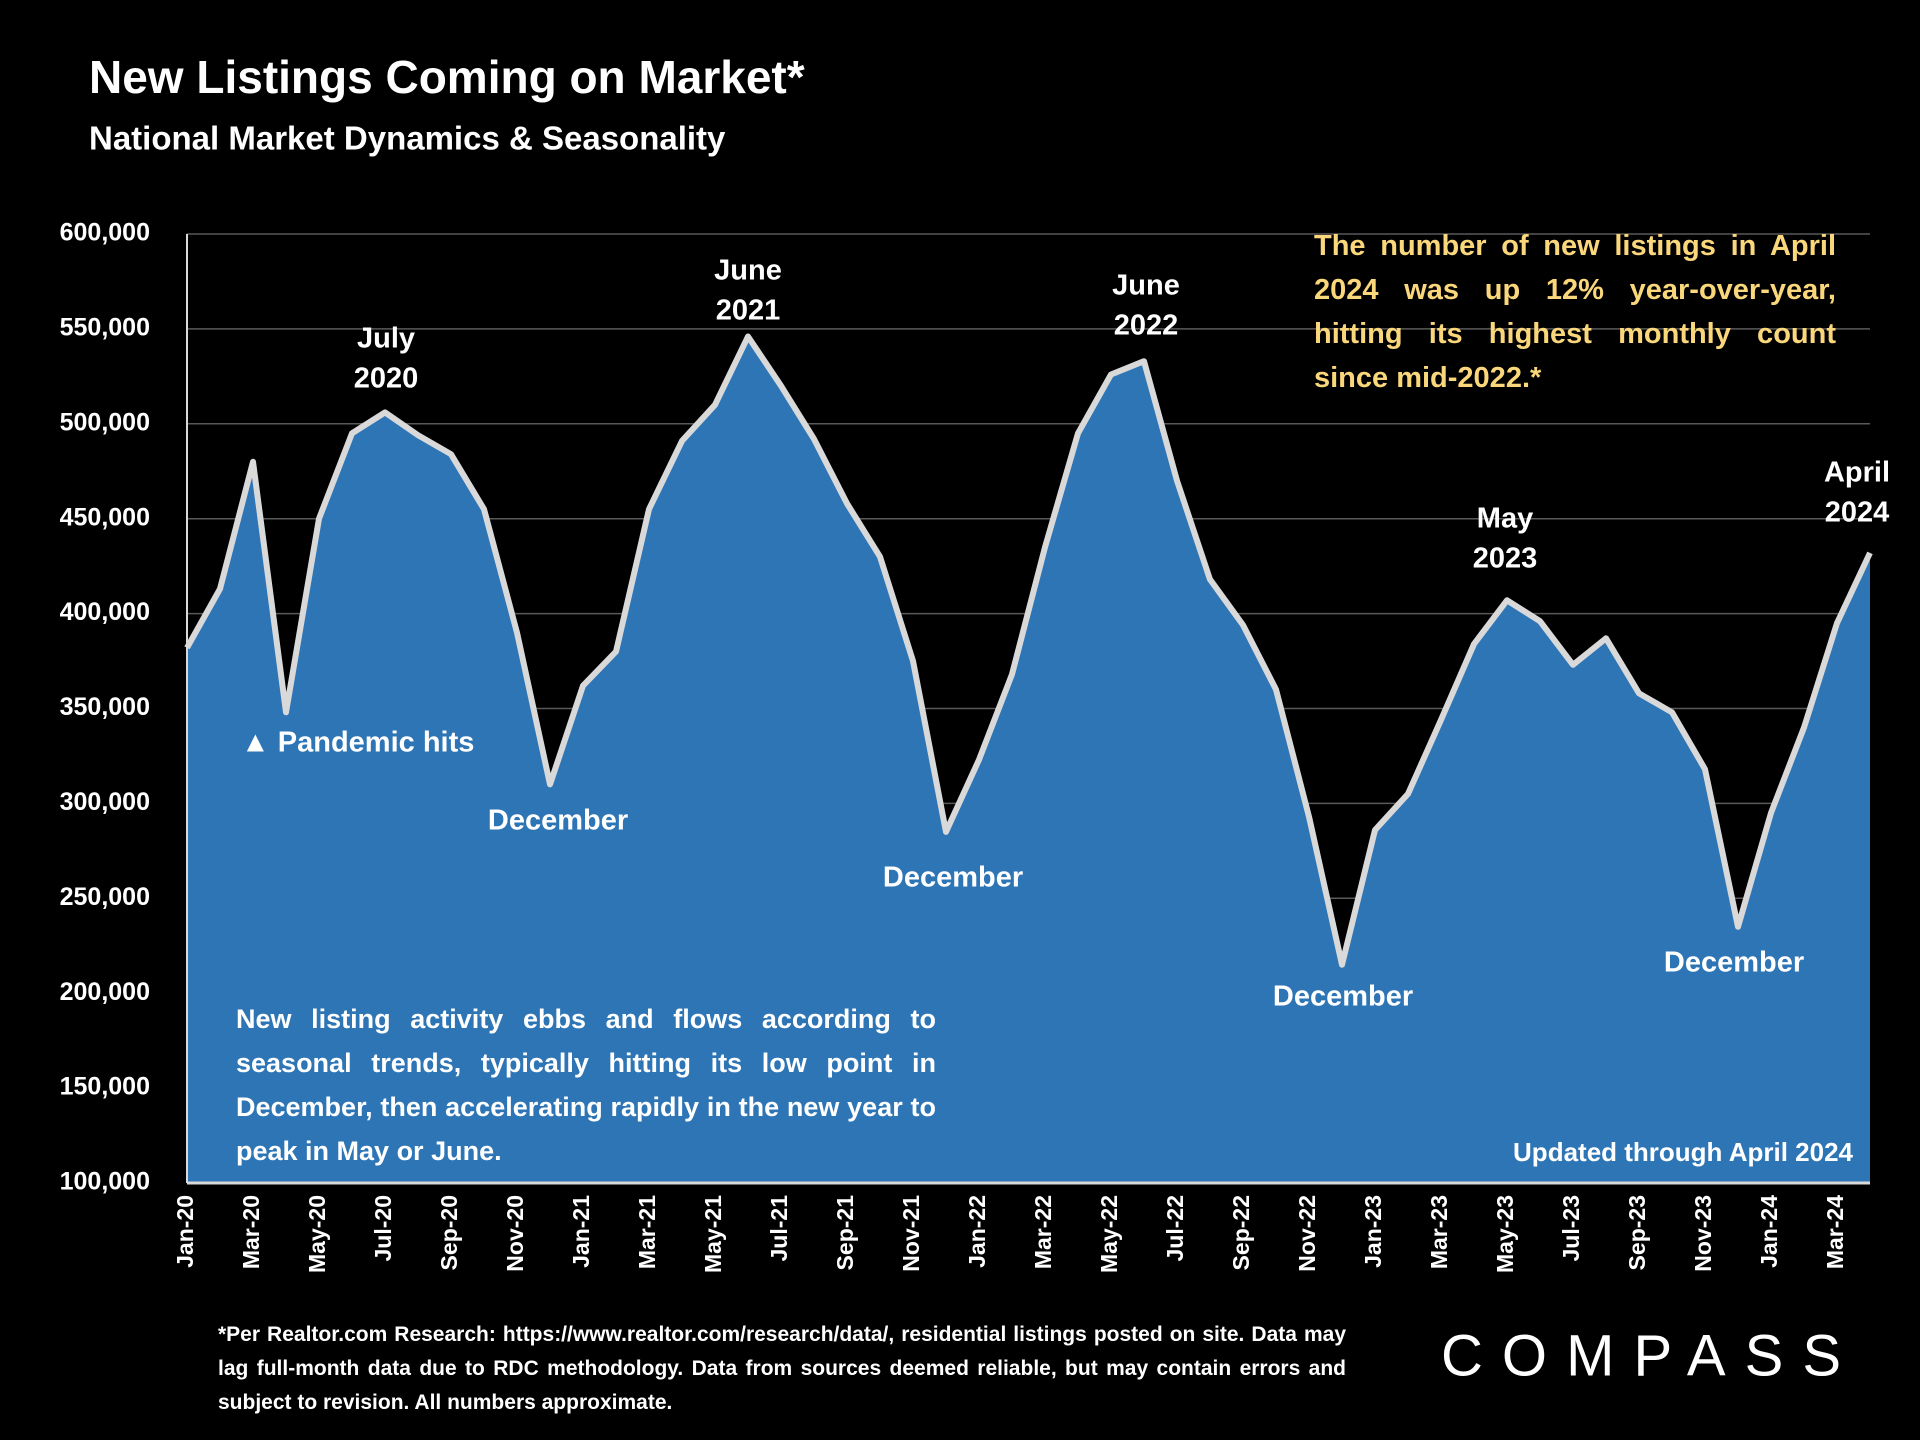 This screenshot has width=1920, height=1440. Describe the element at coordinates (779, 1228) in the screenshot. I see `x-tick-label: Jul-21` at that location.